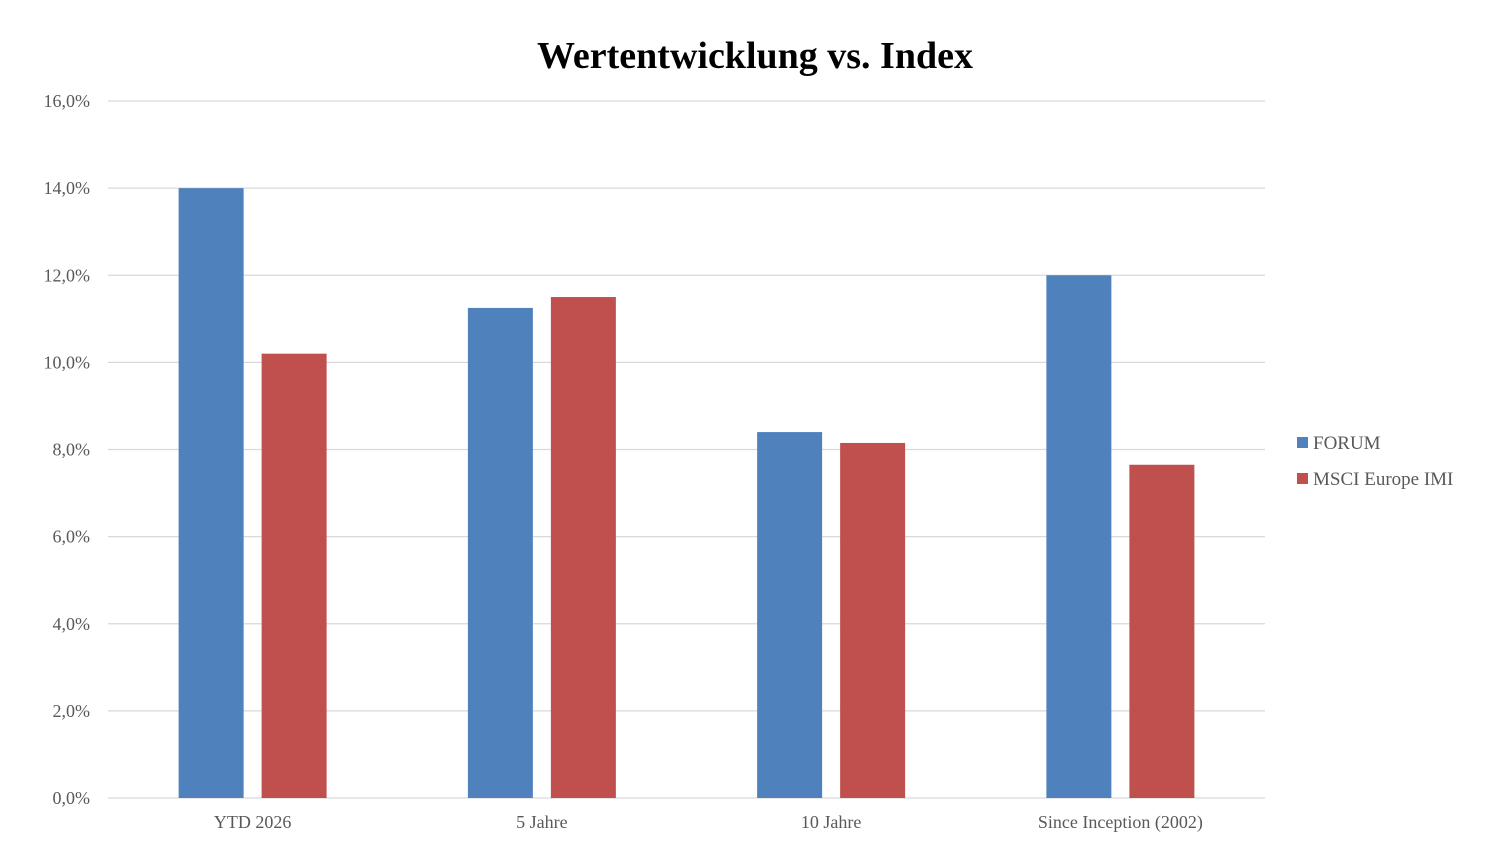  I want to click on y-tick-label: 6,0%, so click(72, 537).